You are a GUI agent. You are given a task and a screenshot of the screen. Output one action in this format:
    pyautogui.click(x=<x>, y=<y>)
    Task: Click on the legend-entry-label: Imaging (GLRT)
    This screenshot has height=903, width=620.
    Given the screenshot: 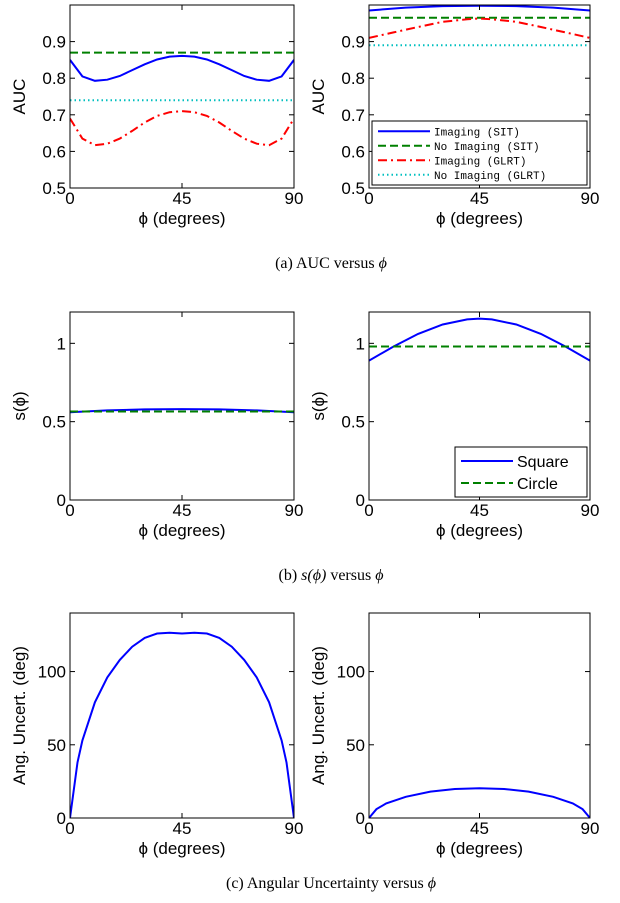 What is the action you would take?
    pyautogui.click(x=480, y=162)
    